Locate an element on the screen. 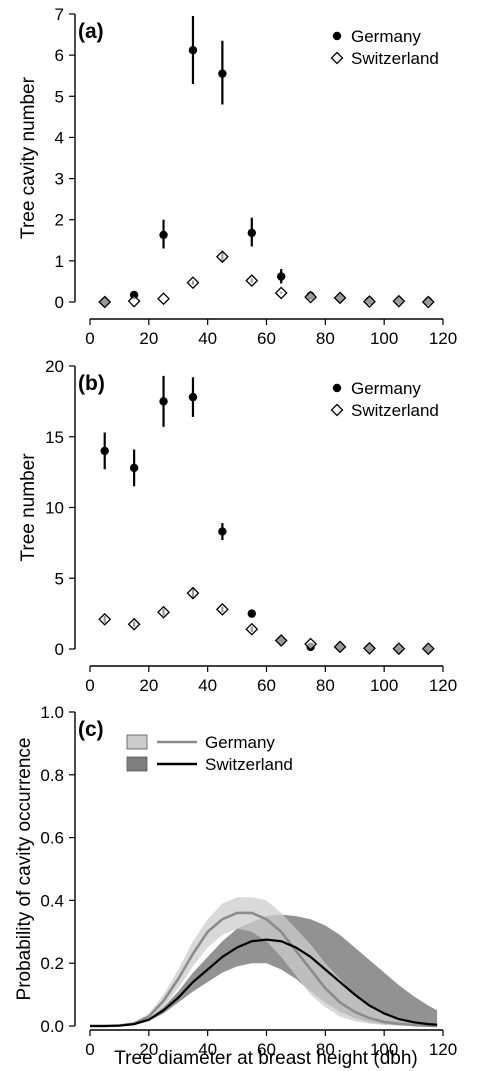 The height and width of the screenshot is (1071, 478). line-germany is located at coordinates (264, 969).